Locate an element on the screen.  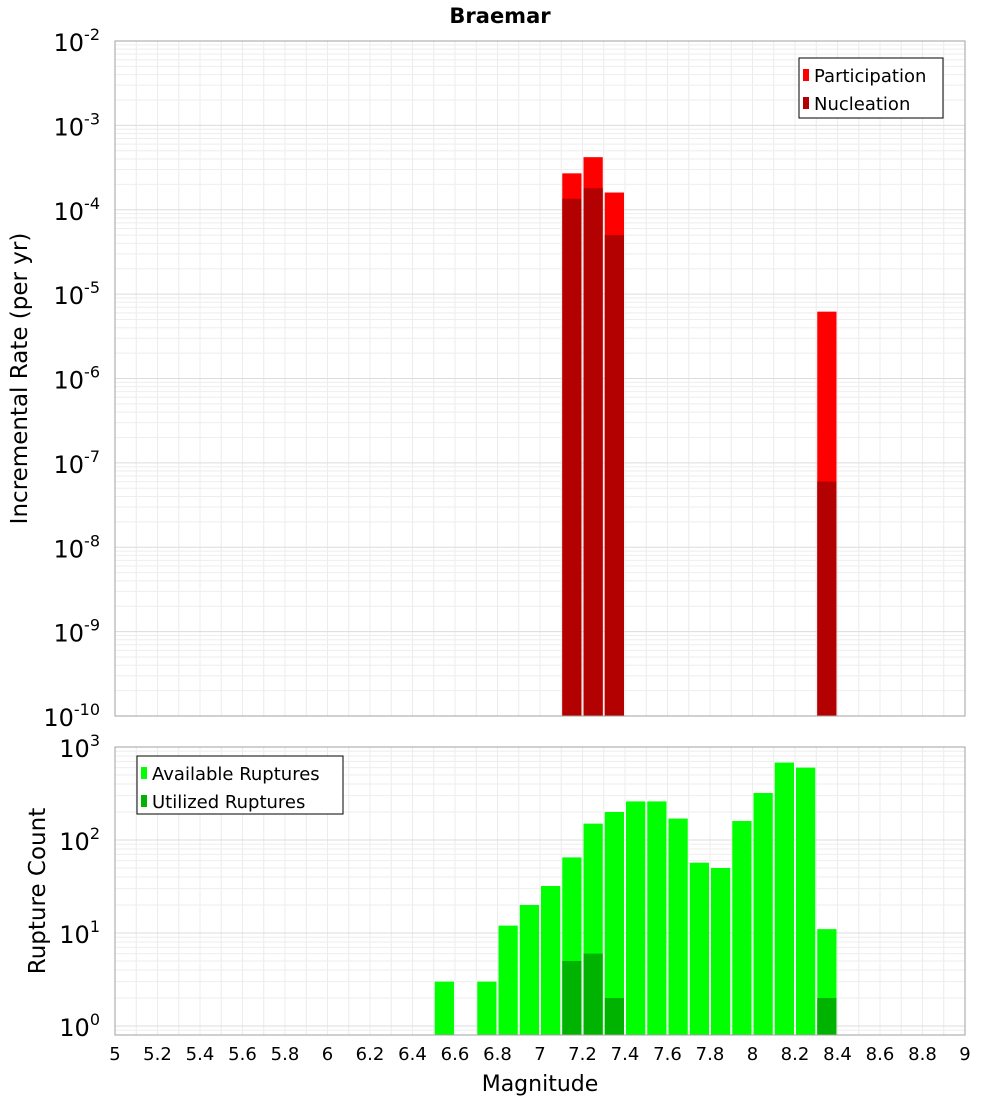
y-tick-exponent: -2 is located at coordinates (92, 34).